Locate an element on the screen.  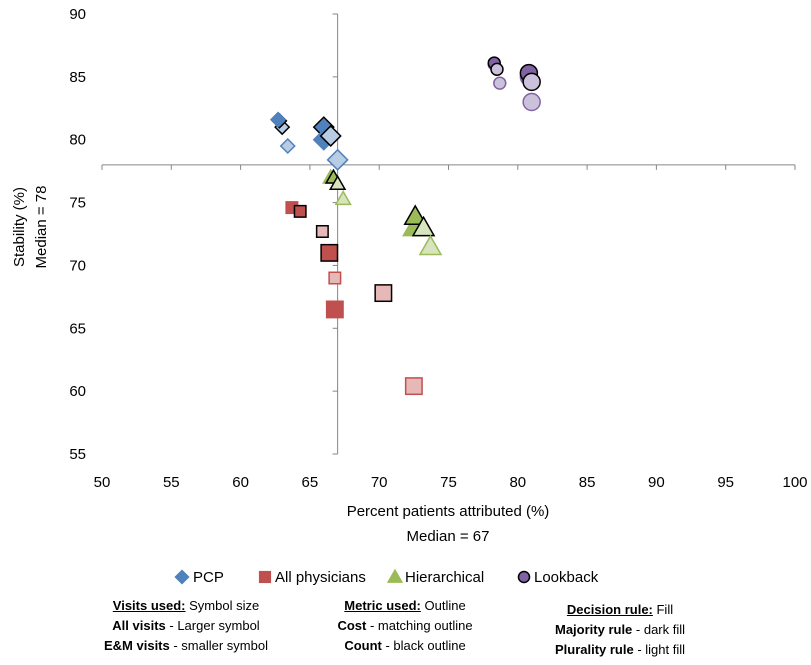
x-tick-label: 65 is located at coordinates (310, 482).